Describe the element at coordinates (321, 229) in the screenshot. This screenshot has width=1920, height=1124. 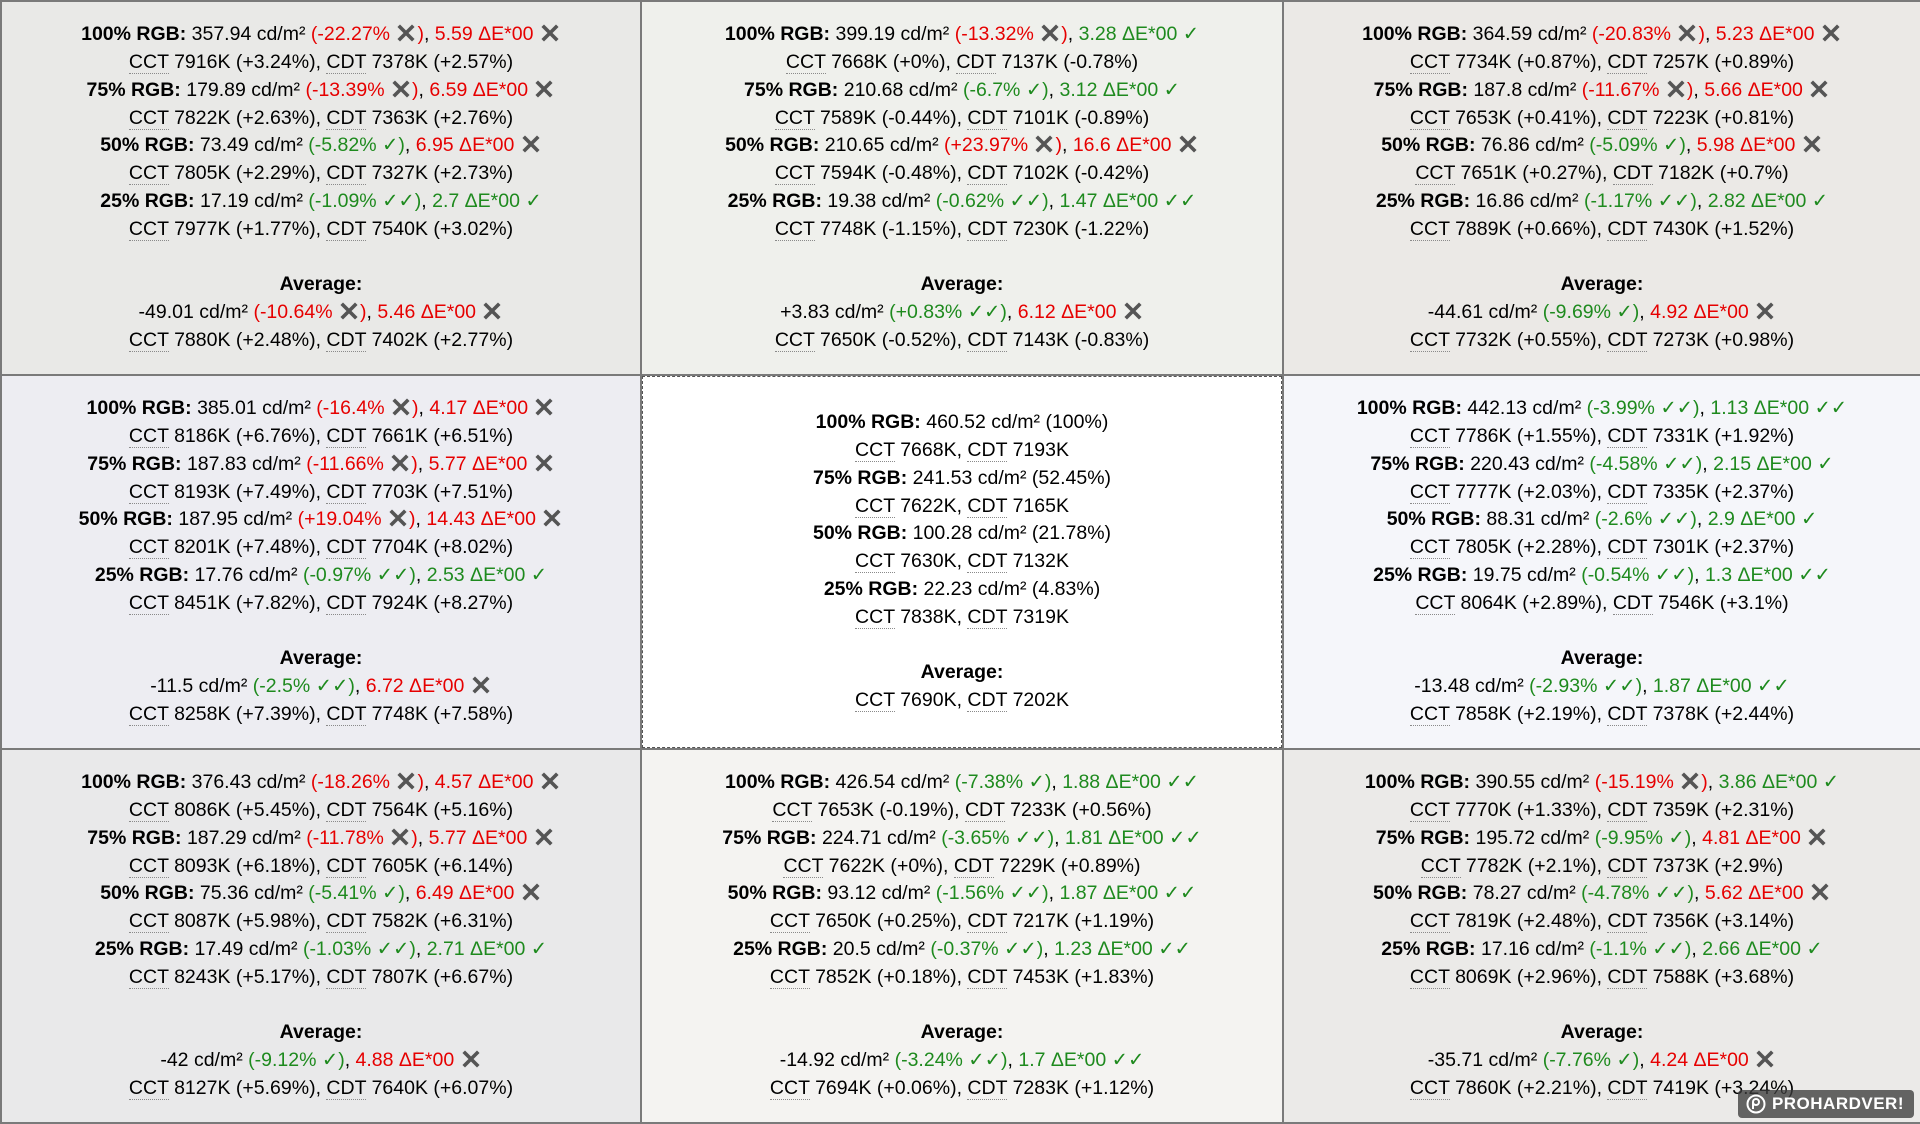
I see `color-temp-line: CCT 7977K (+1.77%), CDT 7540K (+3.02%)` at that location.